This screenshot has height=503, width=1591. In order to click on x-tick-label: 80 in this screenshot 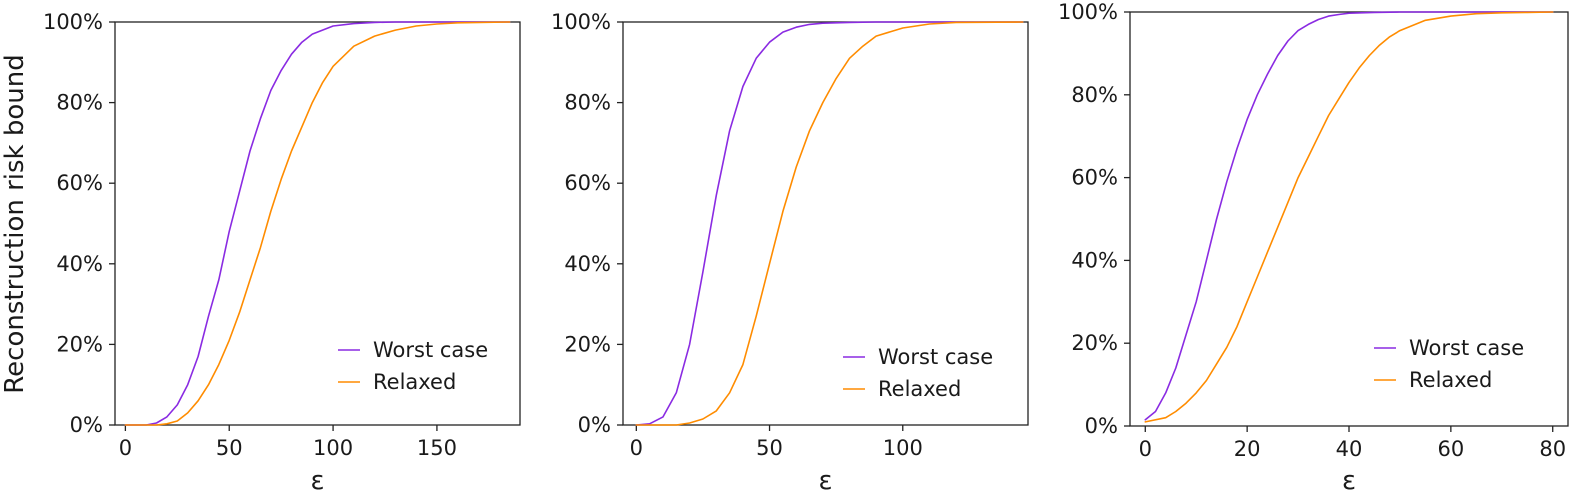, I will do `click(1552, 449)`.